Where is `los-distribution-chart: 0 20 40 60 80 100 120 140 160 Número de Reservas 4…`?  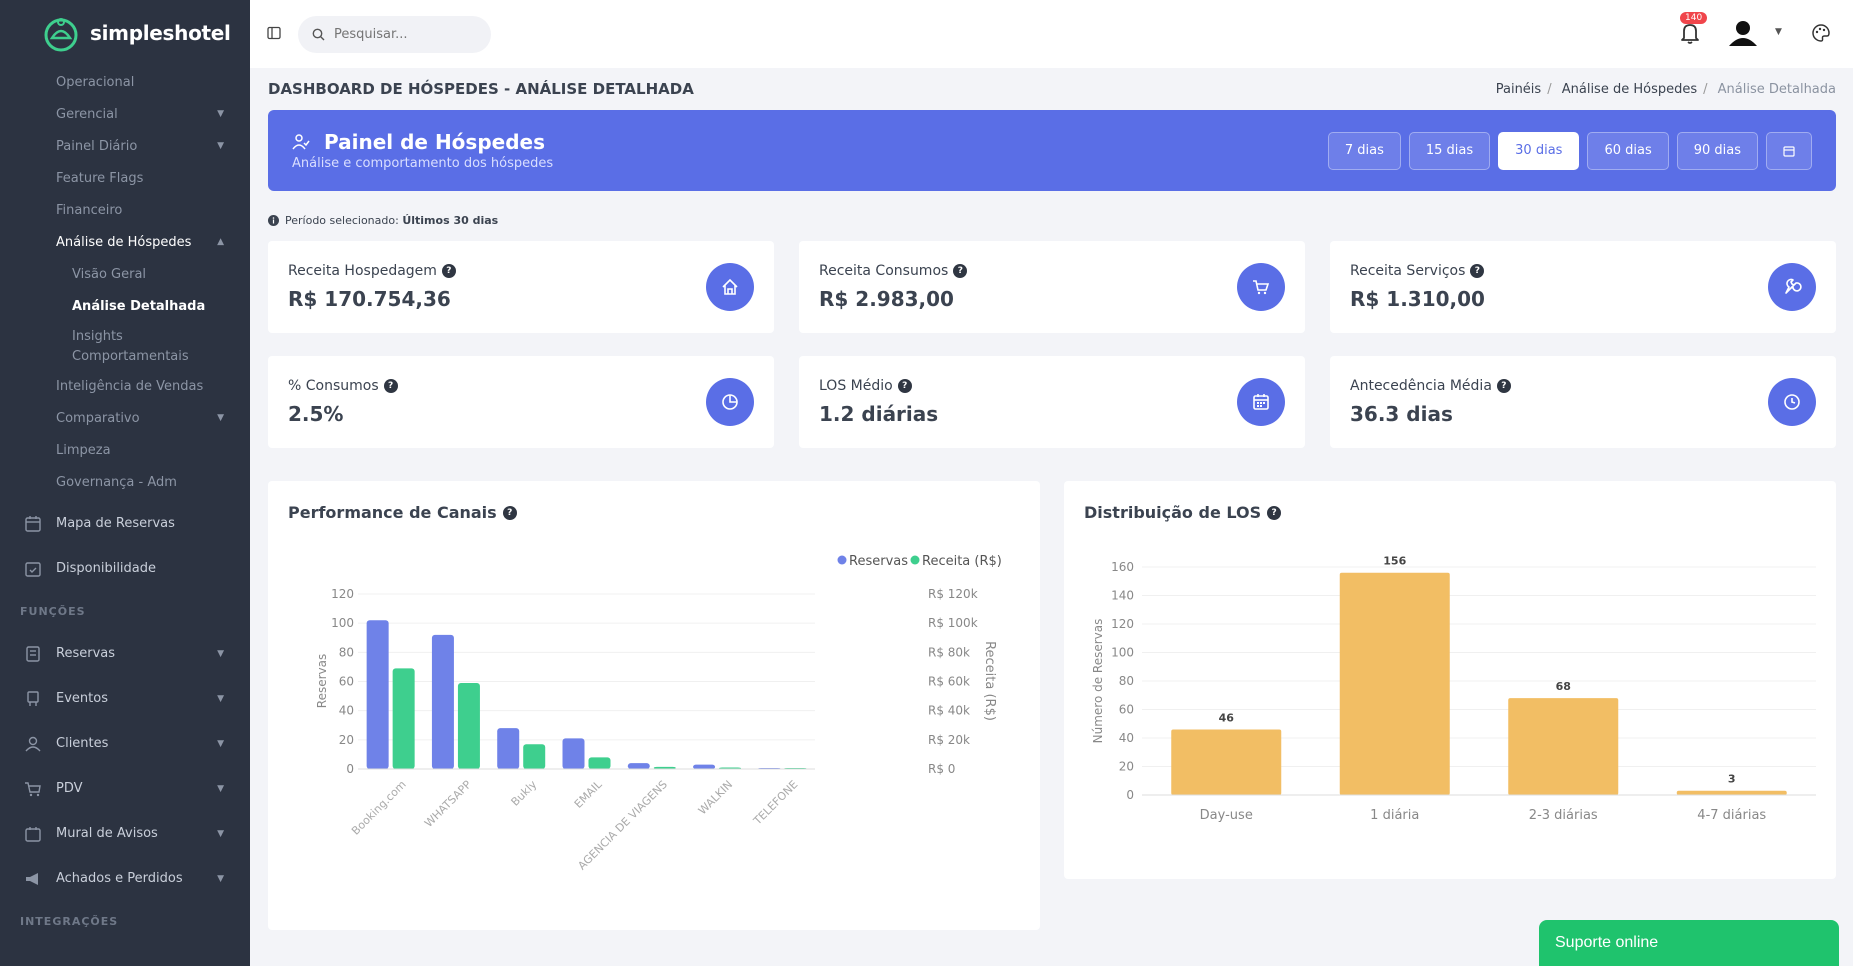
los-distribution-chart: 0 20 40 60 80 100 120 140 160 Número de Reservas 4… is located at coordinates (1453, 689).